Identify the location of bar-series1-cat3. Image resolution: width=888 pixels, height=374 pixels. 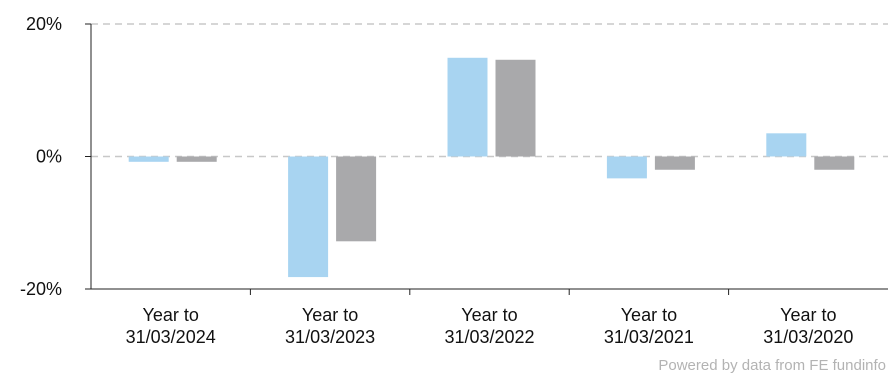
(467, 107).